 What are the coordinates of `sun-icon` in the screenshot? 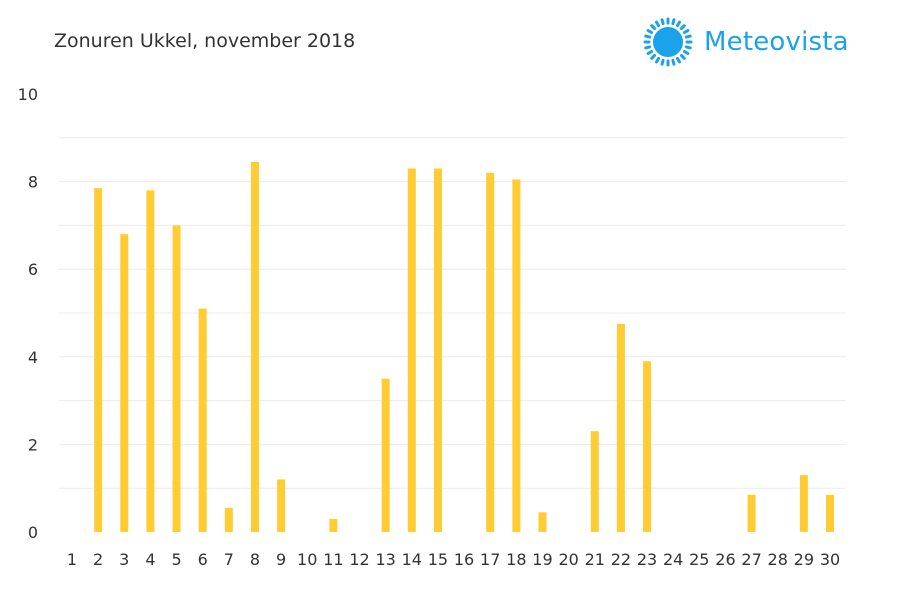 It's located at (668, 42).